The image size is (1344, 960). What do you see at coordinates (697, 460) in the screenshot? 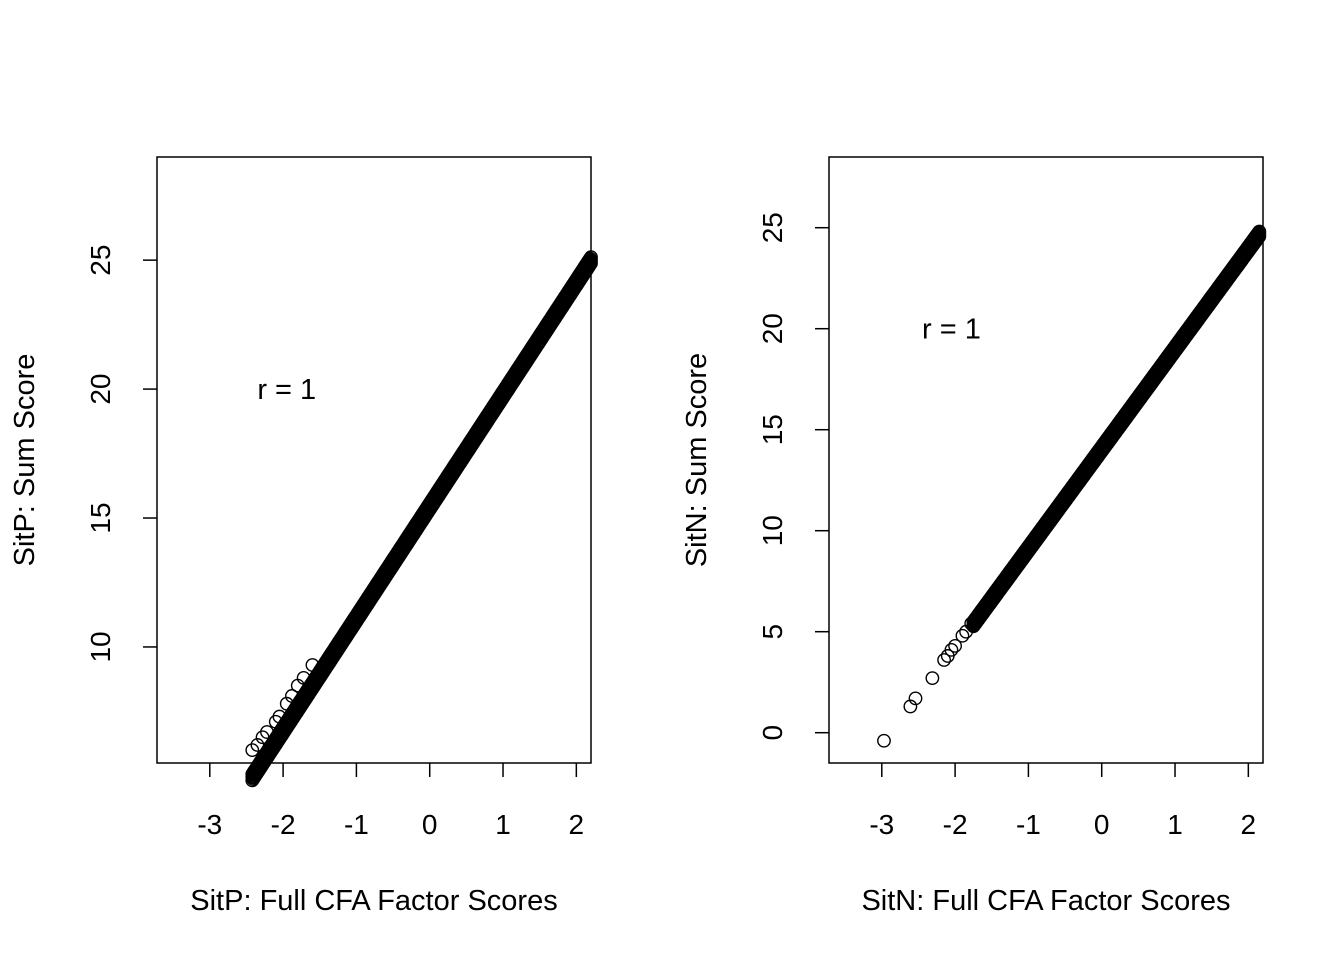
I see `y-axis-label: SitN: Sum Score` at bounding box center [697, 460].